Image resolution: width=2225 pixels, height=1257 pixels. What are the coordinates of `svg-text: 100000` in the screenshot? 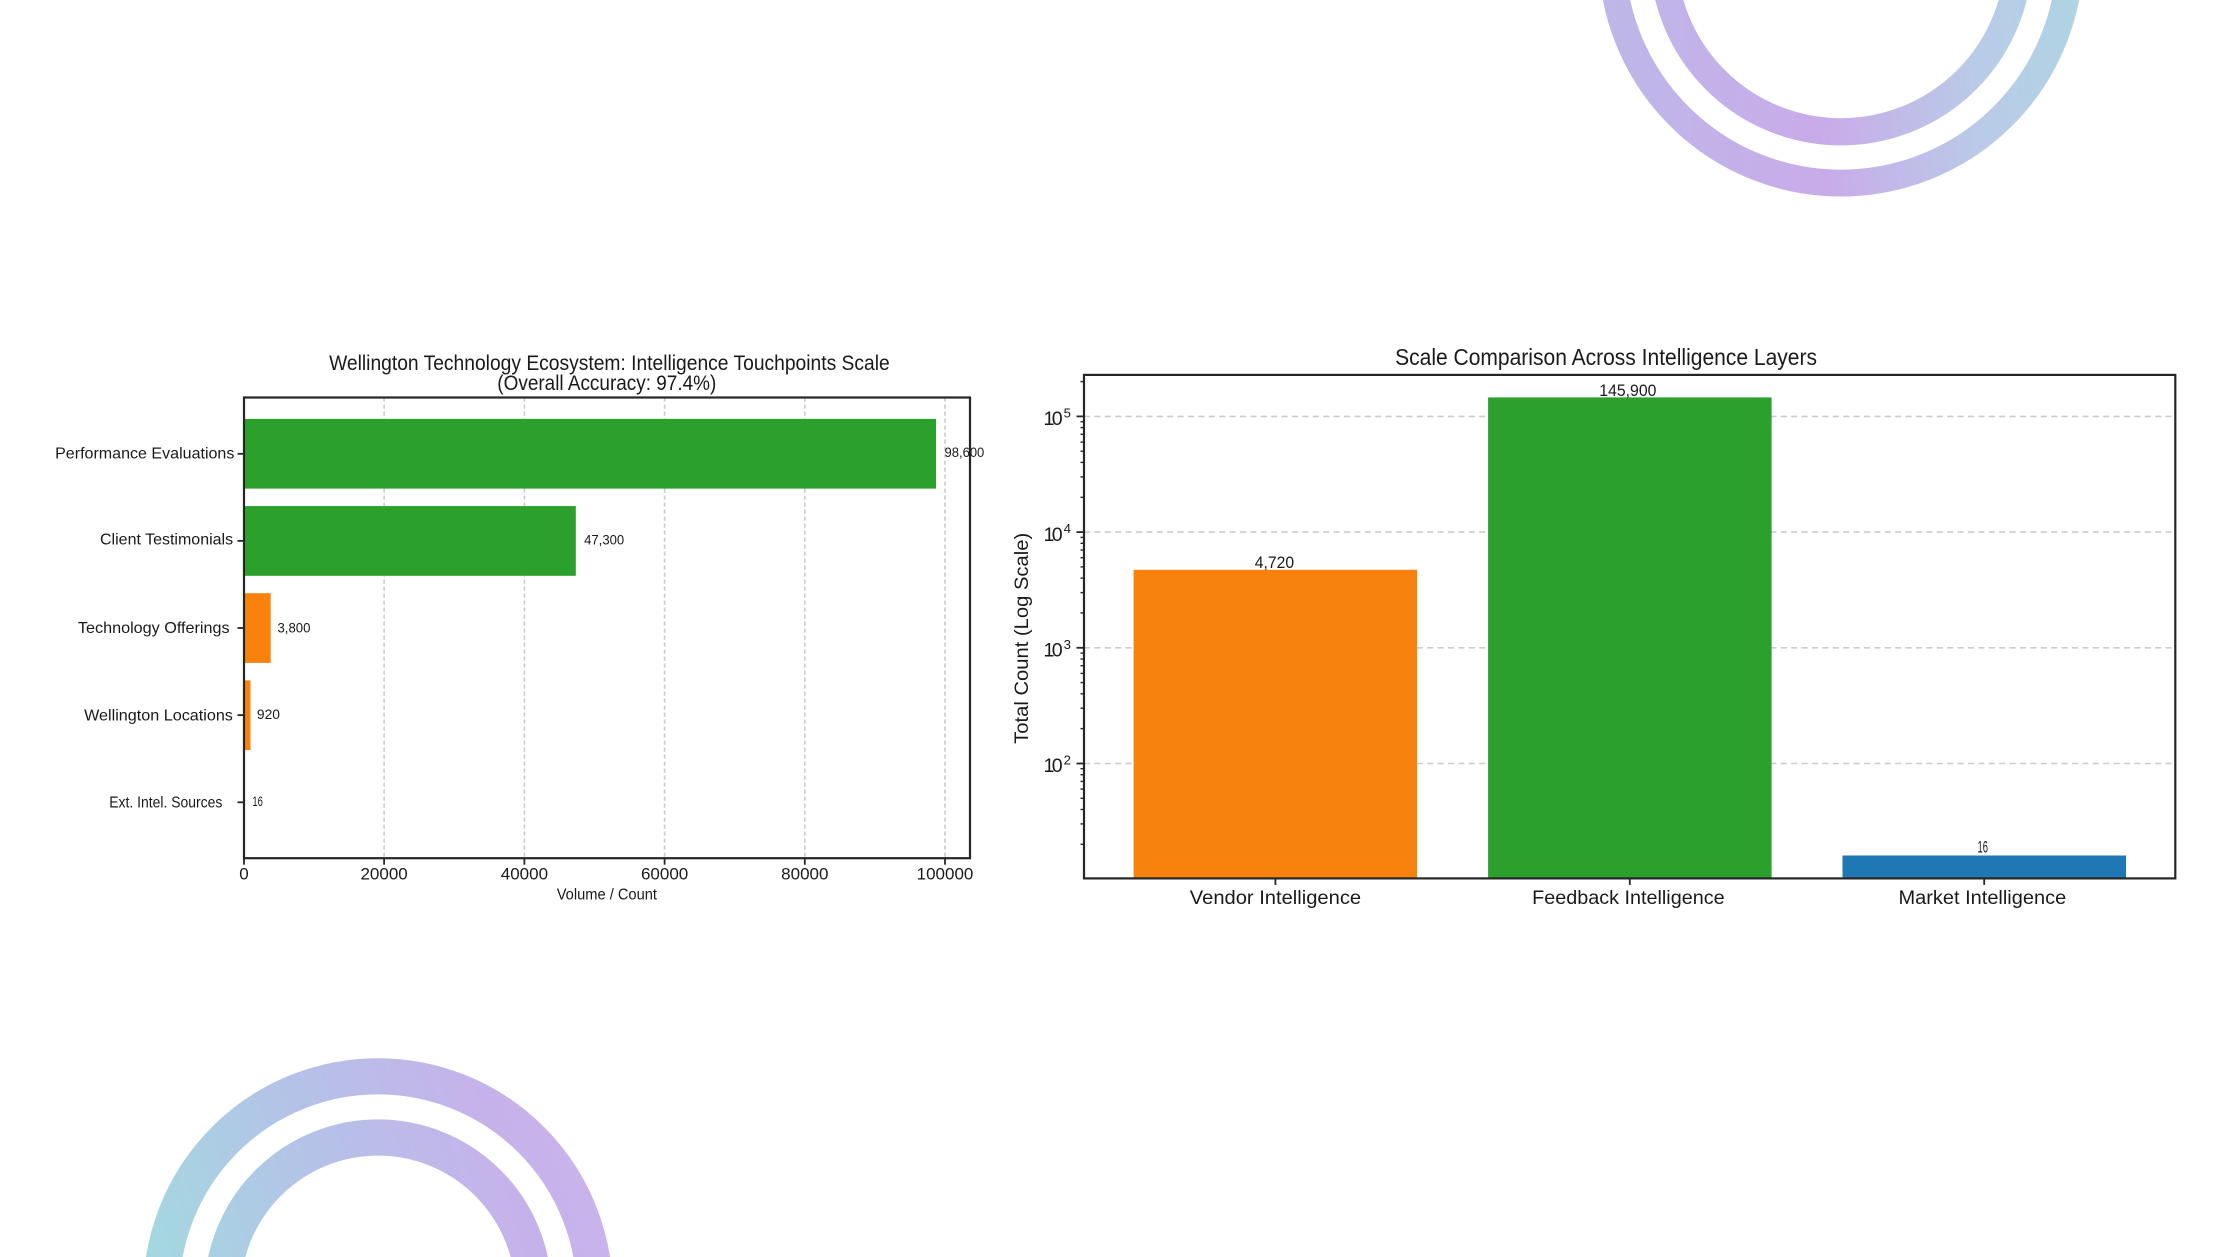 It's located at (945, 873).